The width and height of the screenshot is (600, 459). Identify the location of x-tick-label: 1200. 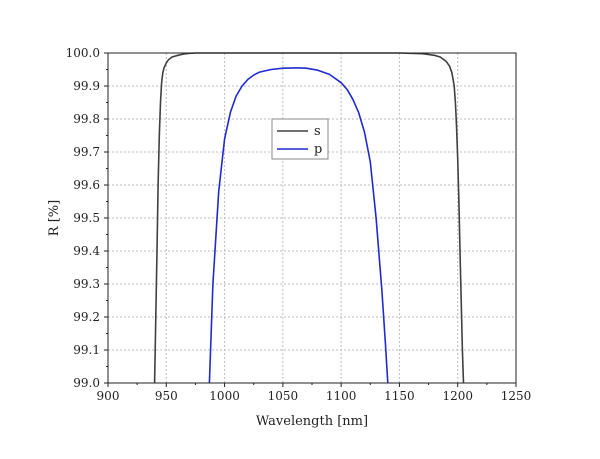
(457, 396).